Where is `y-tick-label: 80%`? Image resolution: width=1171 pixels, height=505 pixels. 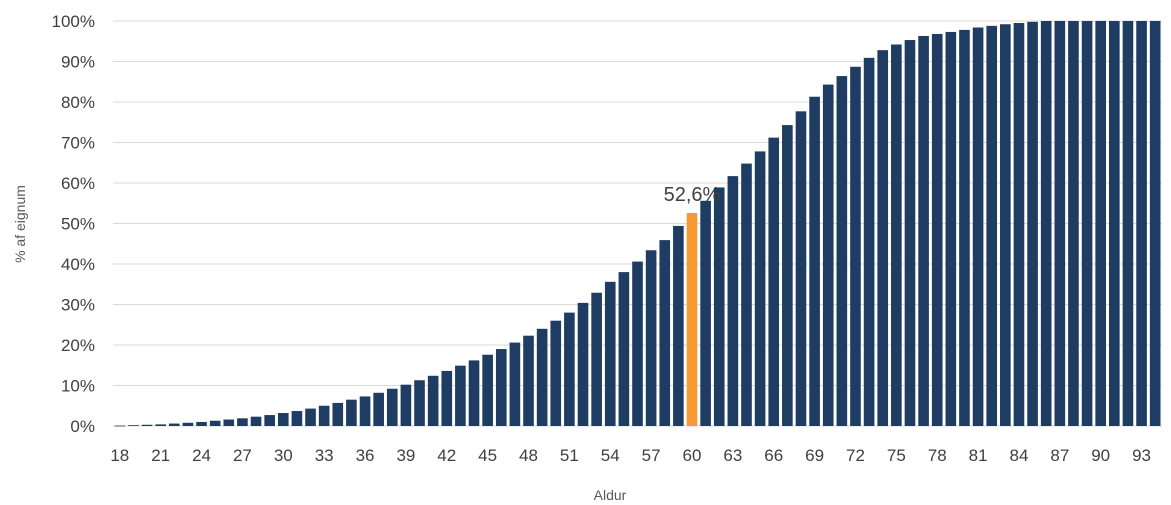 y-tick-label: 80% is located at coordinates (78, 102).